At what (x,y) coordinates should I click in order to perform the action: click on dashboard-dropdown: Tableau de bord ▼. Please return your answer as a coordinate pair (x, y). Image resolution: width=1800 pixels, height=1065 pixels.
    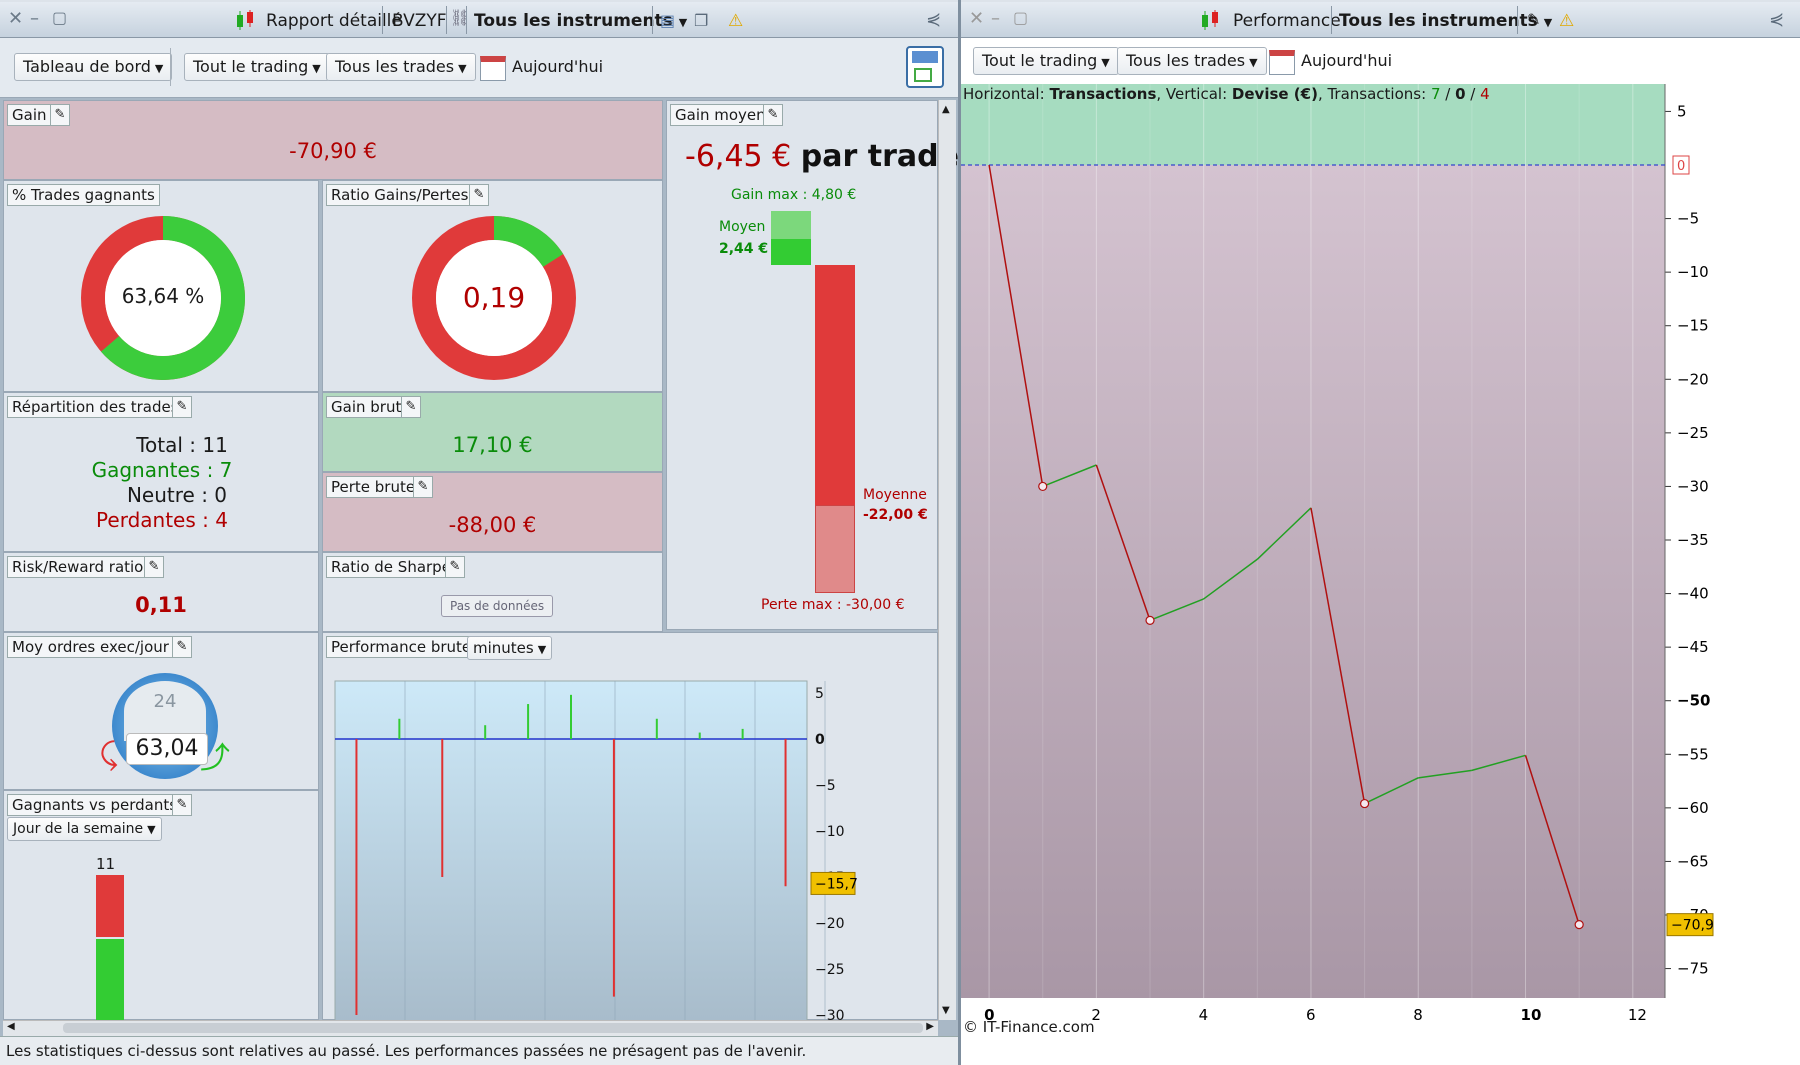
    Looking at the image, I should click on (93, 67).